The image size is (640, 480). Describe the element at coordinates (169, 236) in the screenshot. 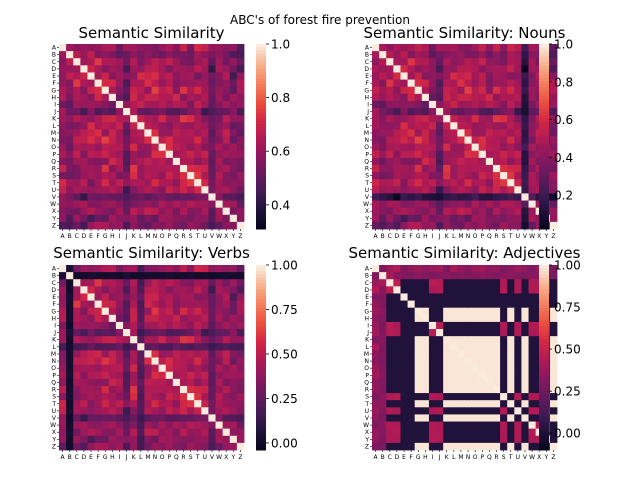

I see `x-tick-label: P` at that location.